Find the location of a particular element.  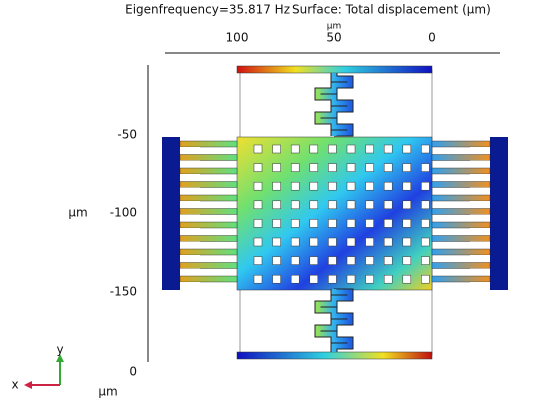

top-tick: 100 is located at coordinates (237, 38).